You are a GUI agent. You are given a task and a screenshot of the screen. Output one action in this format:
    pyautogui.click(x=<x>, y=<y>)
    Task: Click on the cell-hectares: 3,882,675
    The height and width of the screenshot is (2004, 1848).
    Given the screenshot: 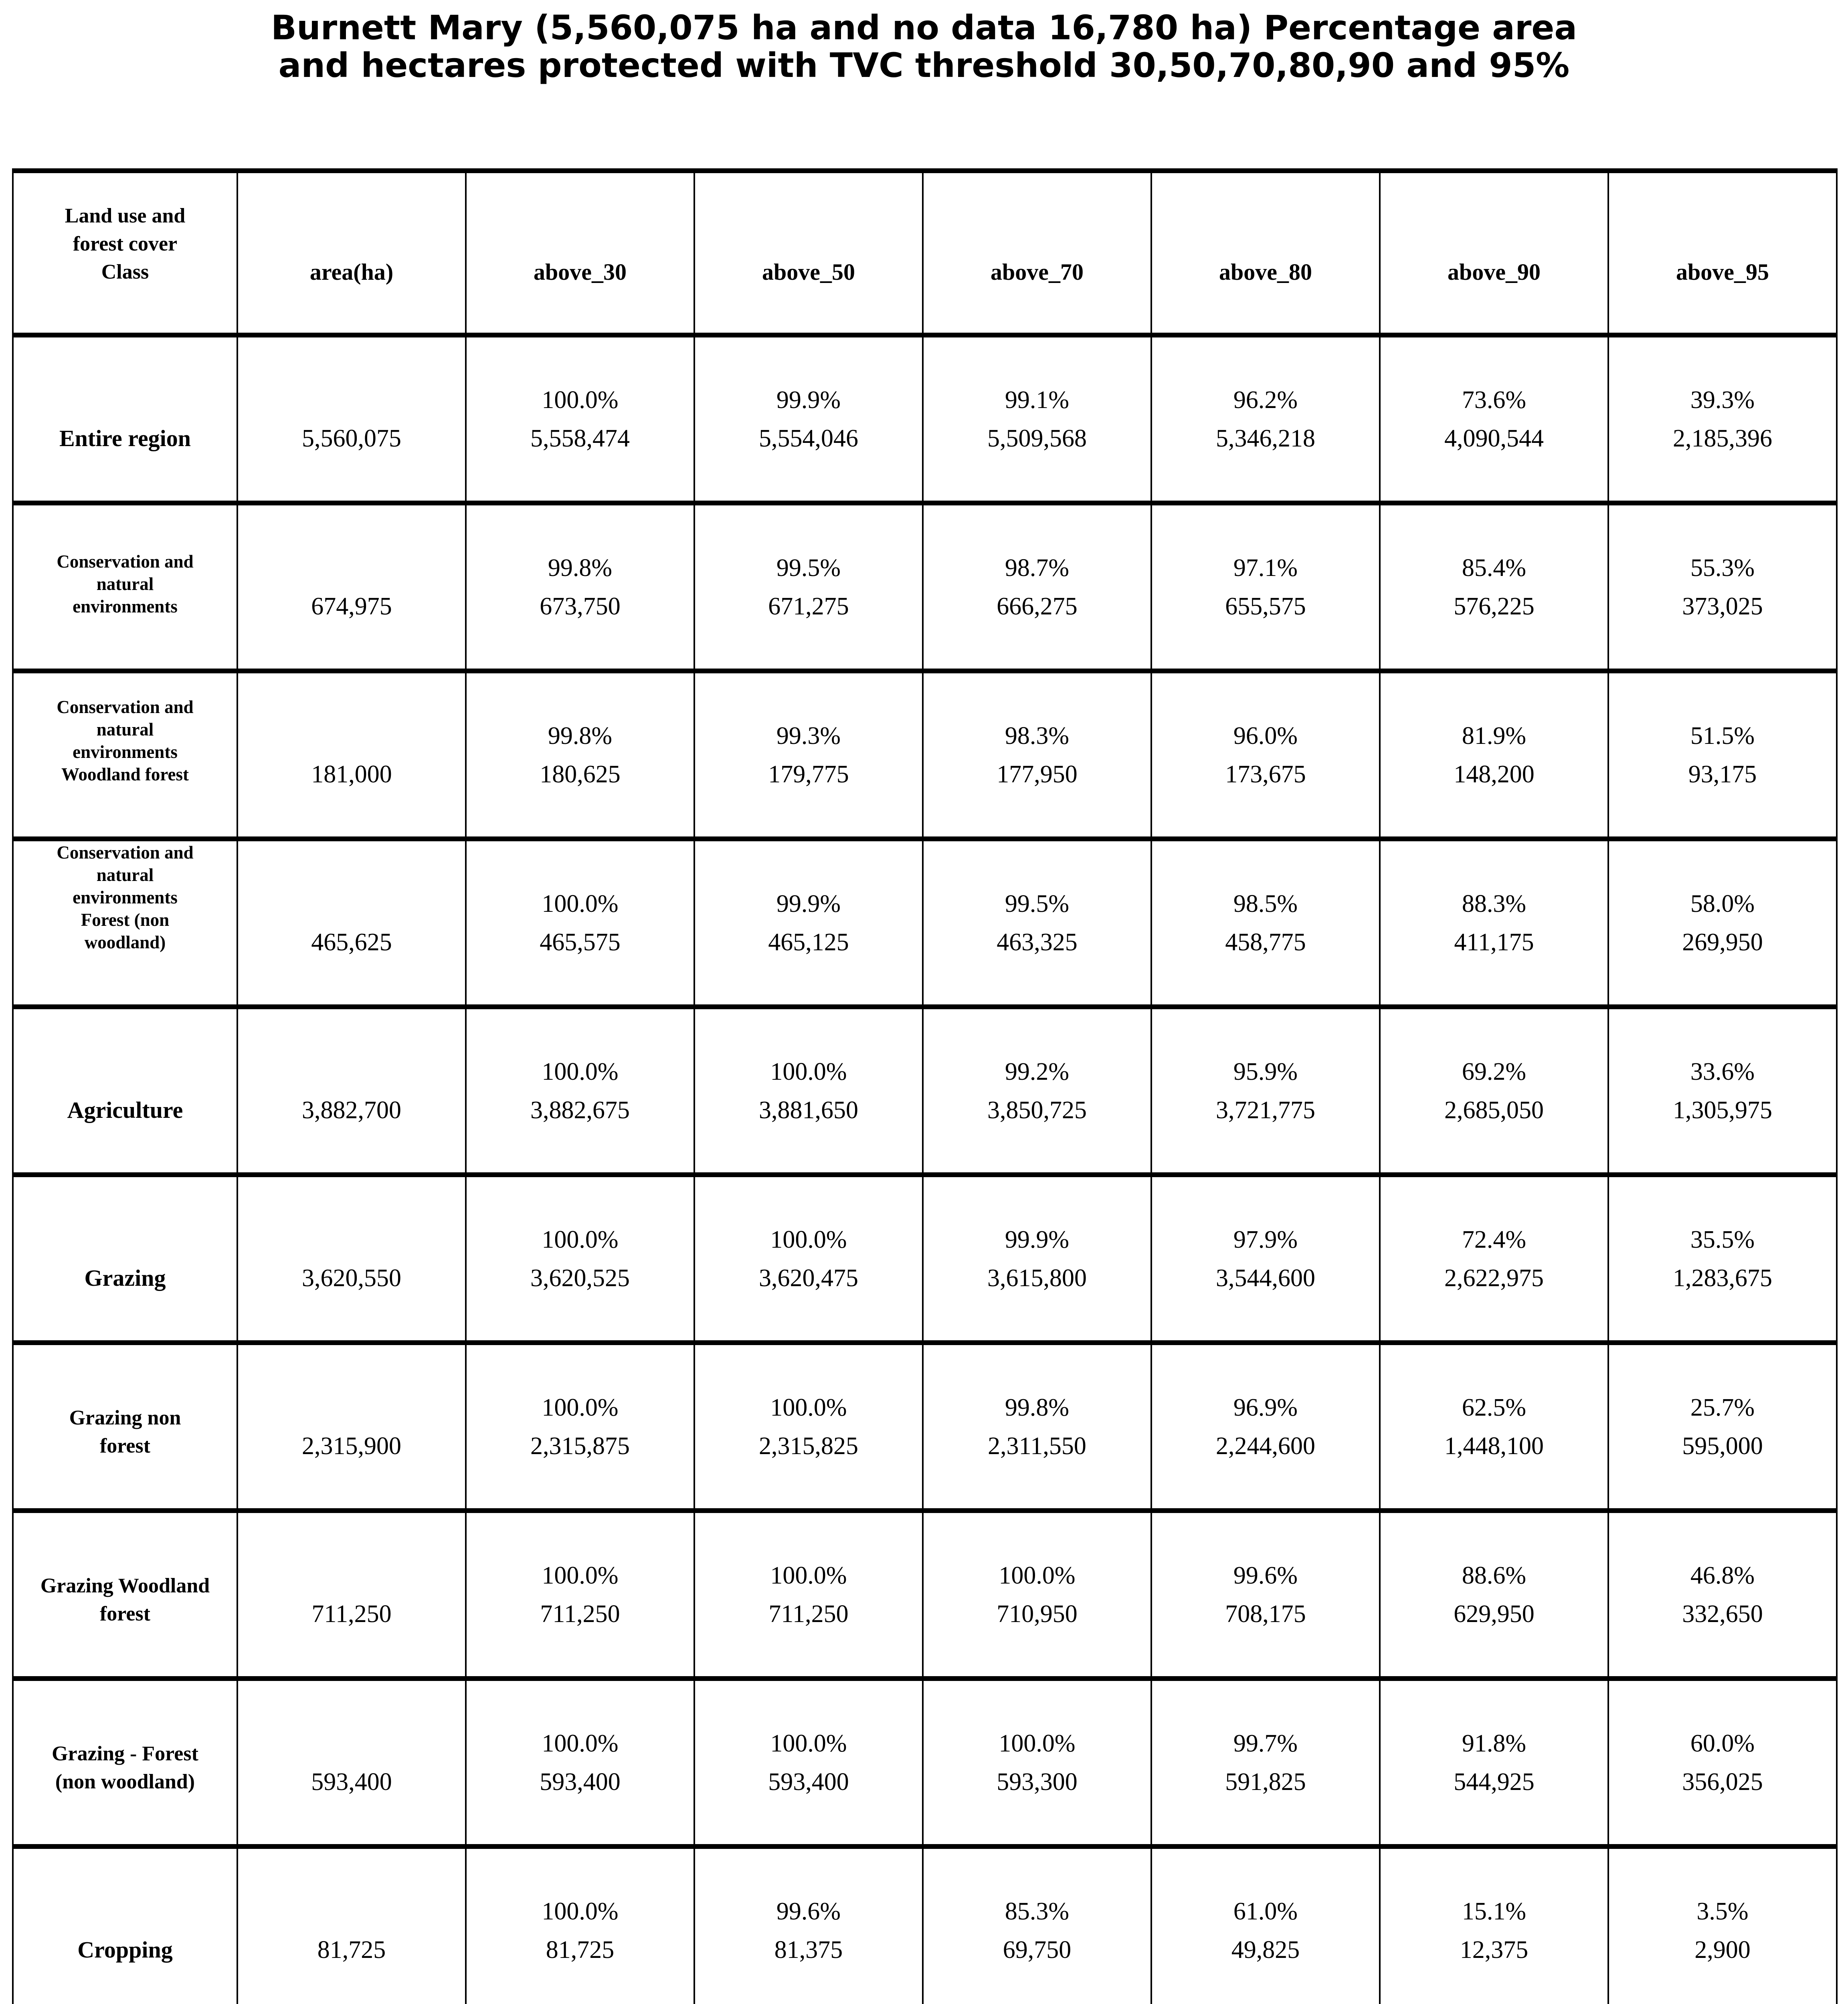 What is the action you would take?
    pyautogui.click(x=580, y=1110)
    